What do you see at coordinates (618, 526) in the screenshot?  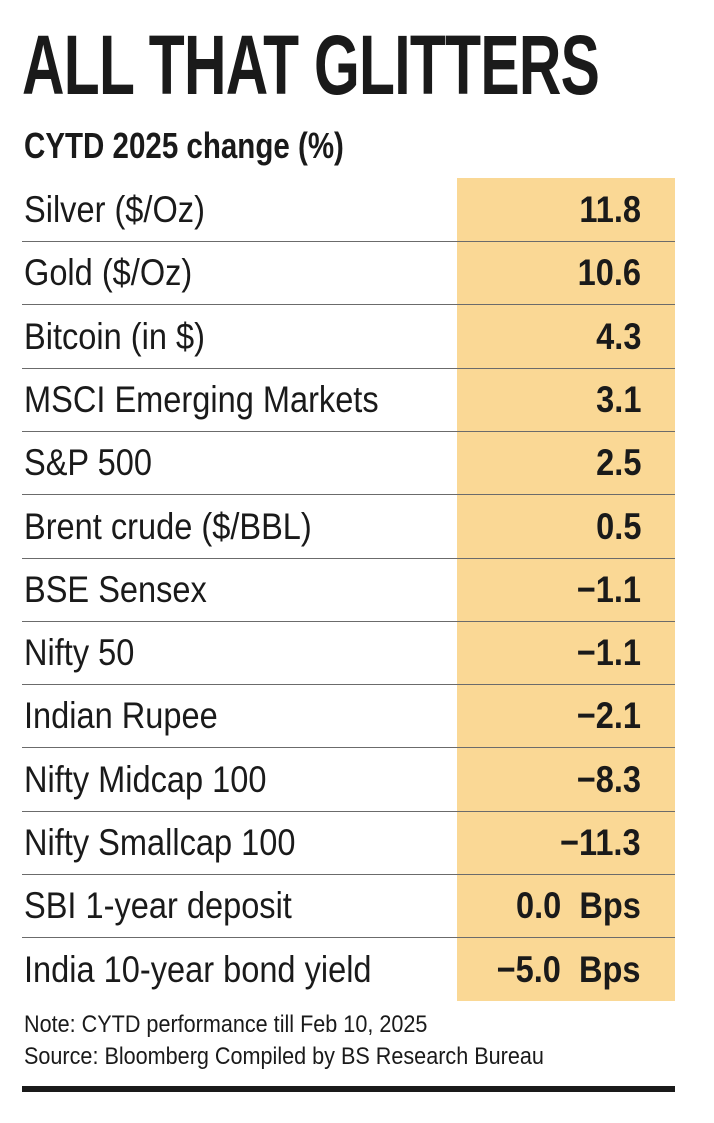 I see `row-value: 0.5` at bounding box center [618, 526].